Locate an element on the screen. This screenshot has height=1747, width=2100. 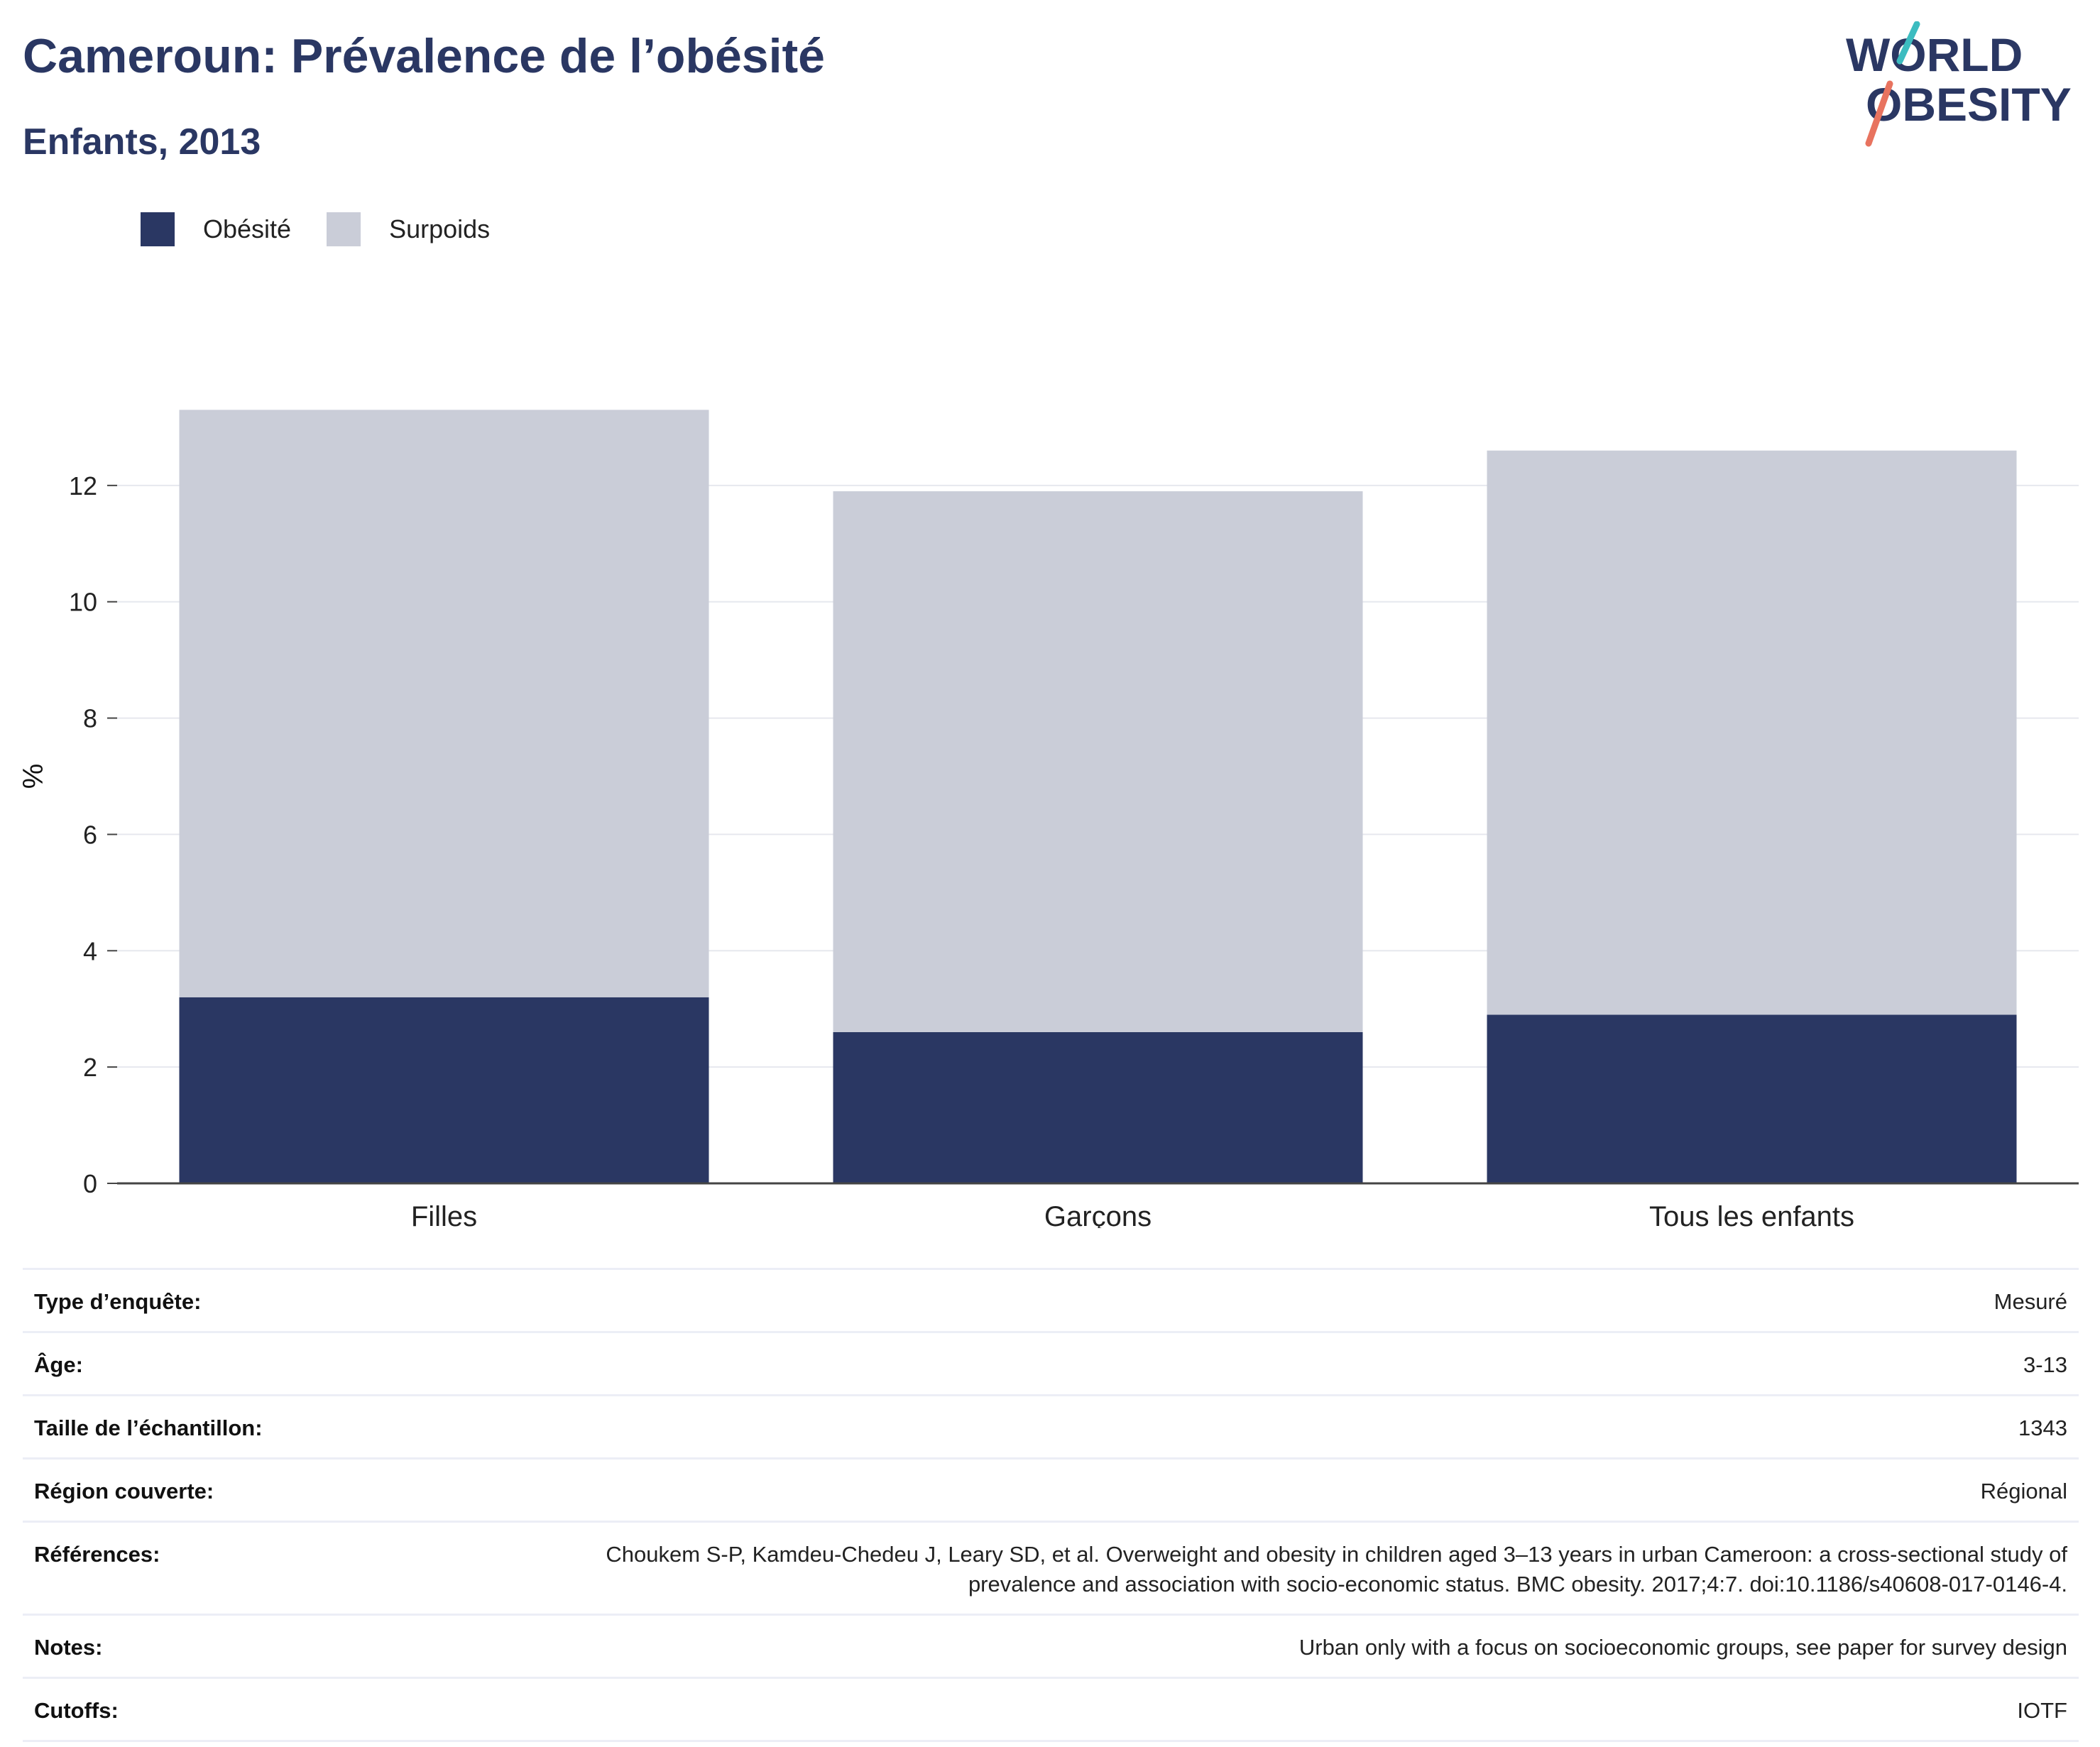
info-label-region: Région couverte: is located at coordinates (124, 1491).